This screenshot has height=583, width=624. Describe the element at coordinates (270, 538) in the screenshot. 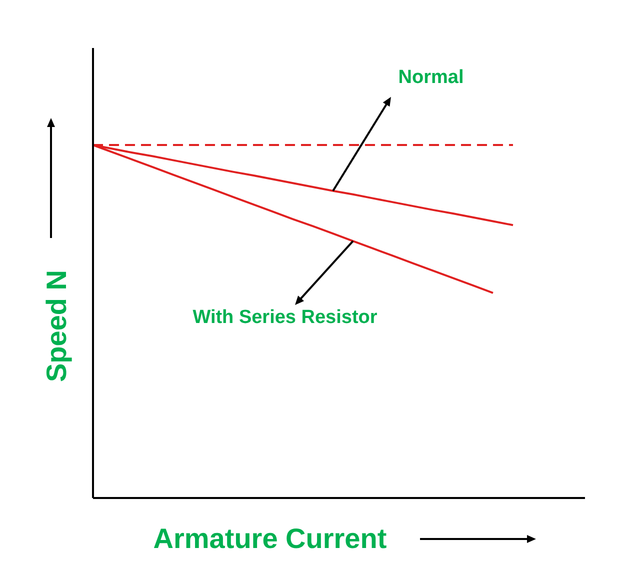

I see `x-axis-title: Armature Current` at that location.